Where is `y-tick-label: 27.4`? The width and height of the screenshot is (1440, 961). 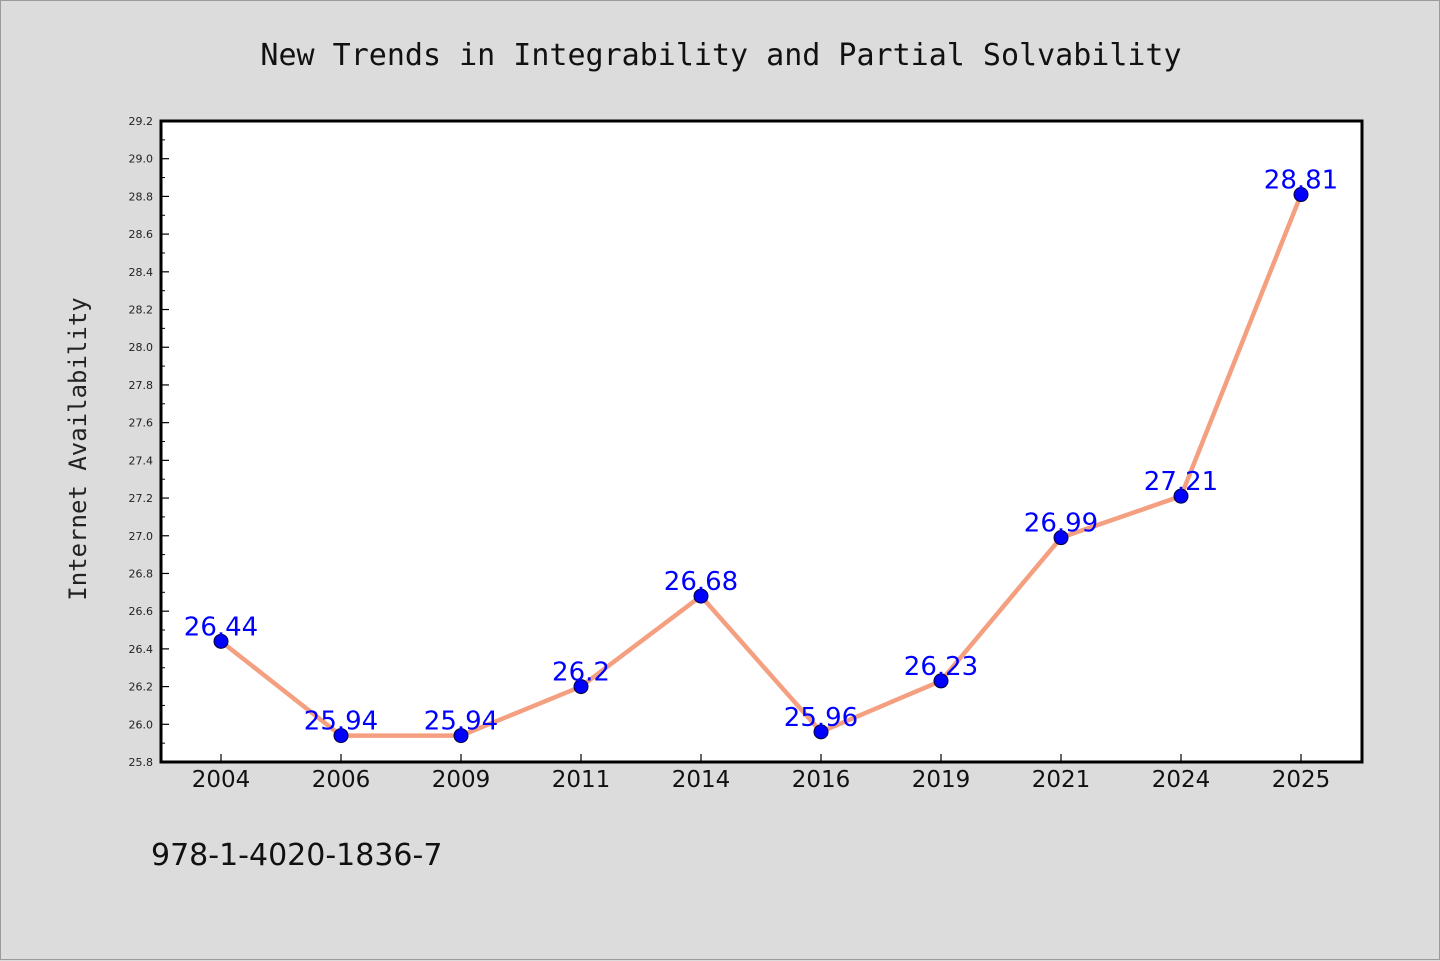 y-tick-label: 27.4 is located at coordinates (141, 460).